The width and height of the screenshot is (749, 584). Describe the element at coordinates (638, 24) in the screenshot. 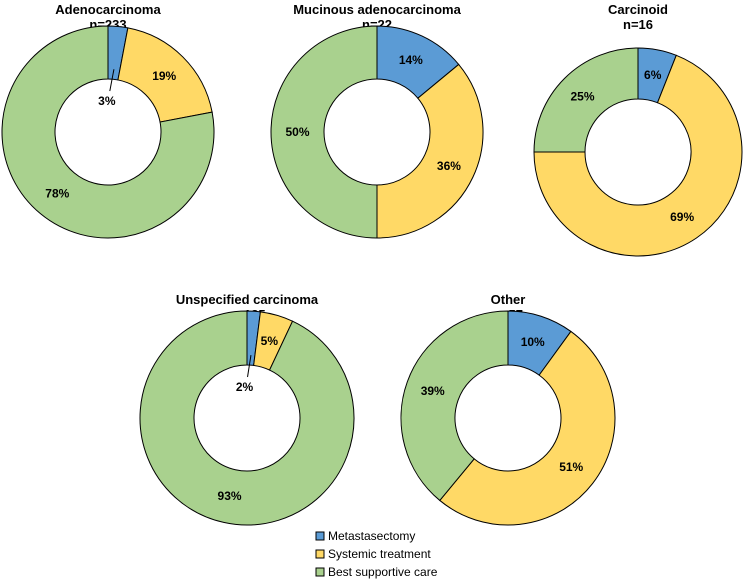

I see `chart-sample-size: n=16` at that location.